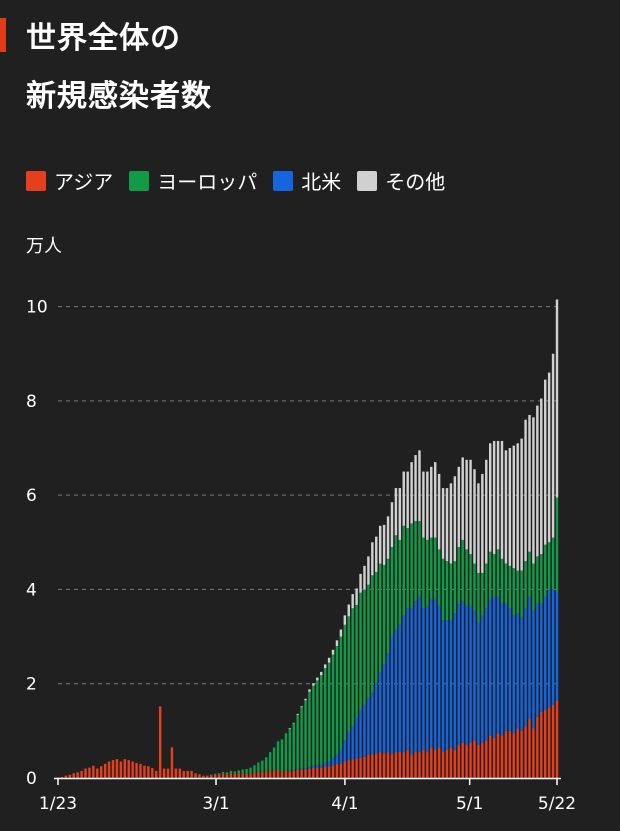 The height and width of the screenshot is (831, 620). Describe the element at coordinates (207, 182) in the screenshot. I see `legend-label-europe: ヨーロッパ` at that location.